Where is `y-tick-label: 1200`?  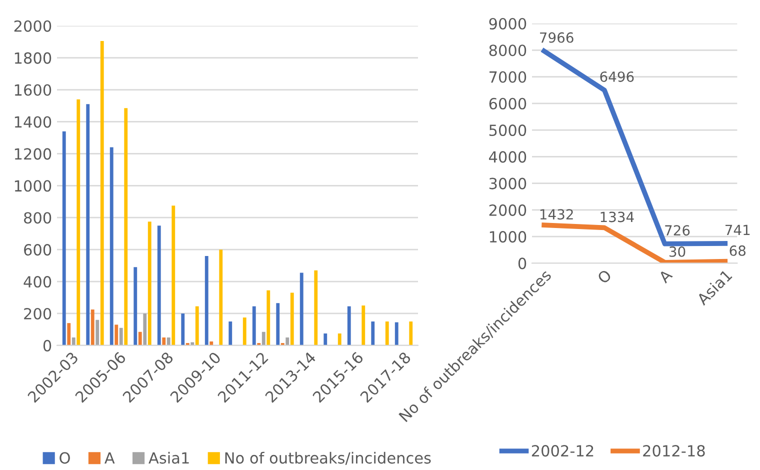 y-tick-label: 1200 is located at coordinates (33, 154).